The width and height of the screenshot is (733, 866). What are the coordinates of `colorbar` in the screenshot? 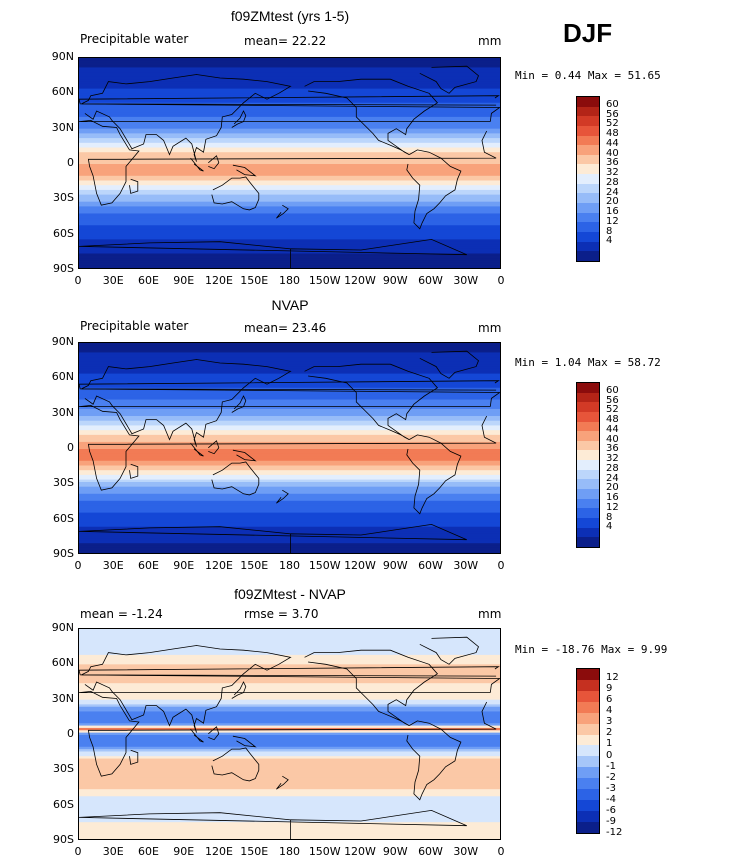 It's located at (588, 465).